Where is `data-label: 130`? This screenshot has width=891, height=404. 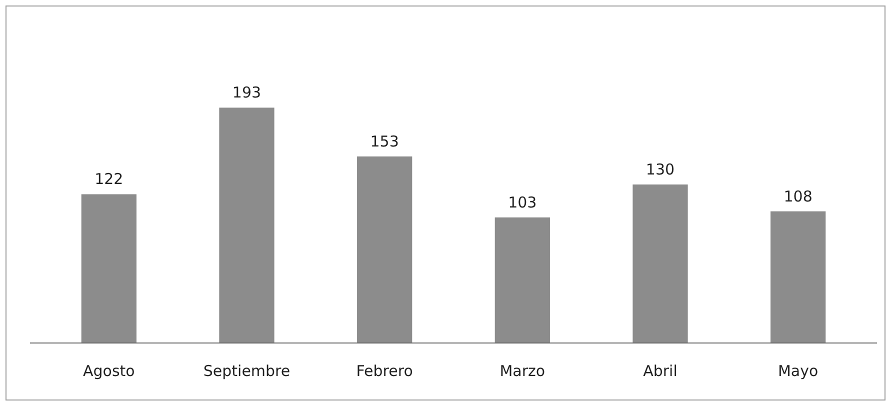 data-label: 130 is located at coordinates (660, 169).